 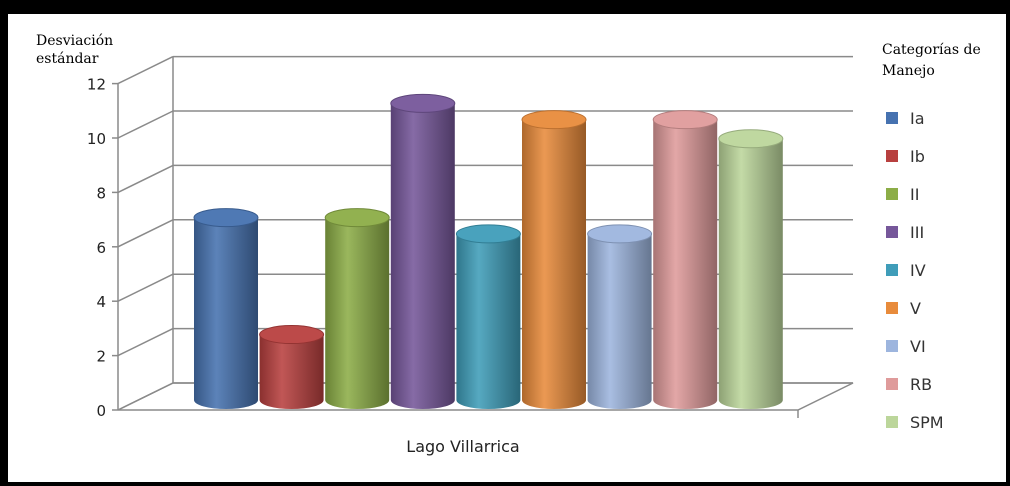 What do you see at coordinates (750, 273) in the screenshot?
I see `bar-body-spm` at bounding box center [750, 273].